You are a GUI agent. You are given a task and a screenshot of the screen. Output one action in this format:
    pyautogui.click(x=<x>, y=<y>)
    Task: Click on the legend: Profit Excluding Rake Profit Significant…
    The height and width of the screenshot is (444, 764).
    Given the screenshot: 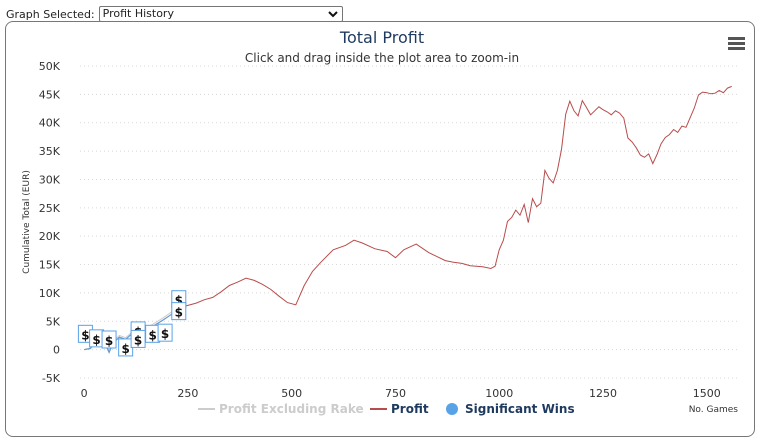 What is the action you would take?
    pyautogui.click(x=386, y=409)
    